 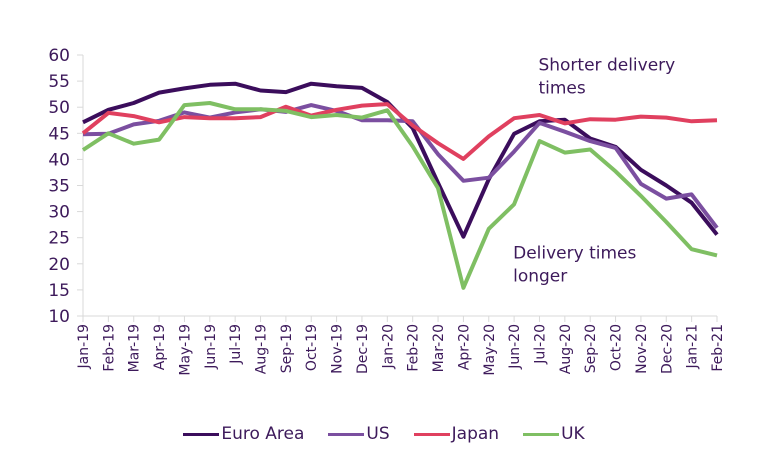 What do you see at coordinates (540, 277) in the screenshot?
I see `annotation-text: longer` at bounding box center [540, 277].